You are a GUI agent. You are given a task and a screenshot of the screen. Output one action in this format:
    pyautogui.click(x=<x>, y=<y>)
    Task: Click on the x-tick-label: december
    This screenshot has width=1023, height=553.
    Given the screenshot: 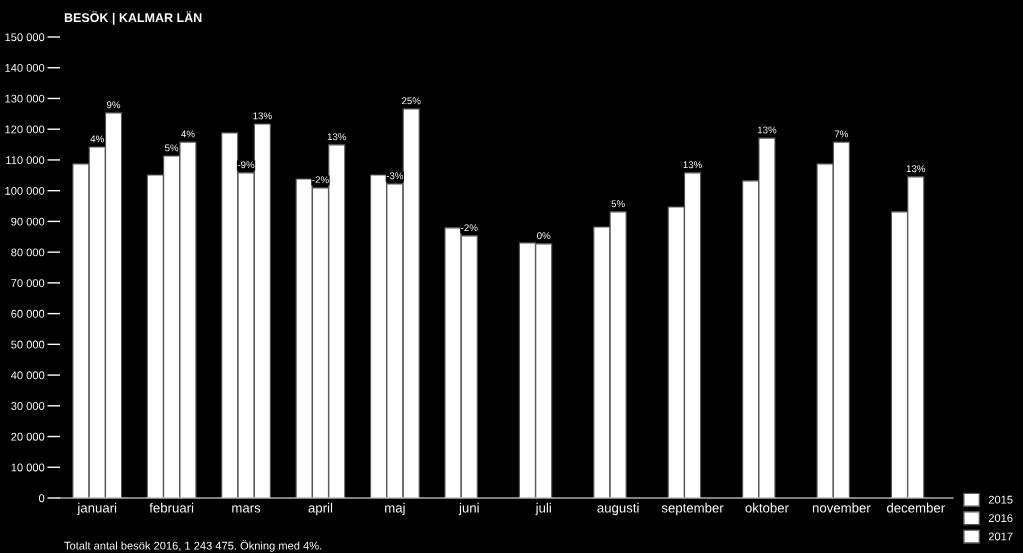 What is the action you would take?
    pyautogui.click(x=916, y=507)
    